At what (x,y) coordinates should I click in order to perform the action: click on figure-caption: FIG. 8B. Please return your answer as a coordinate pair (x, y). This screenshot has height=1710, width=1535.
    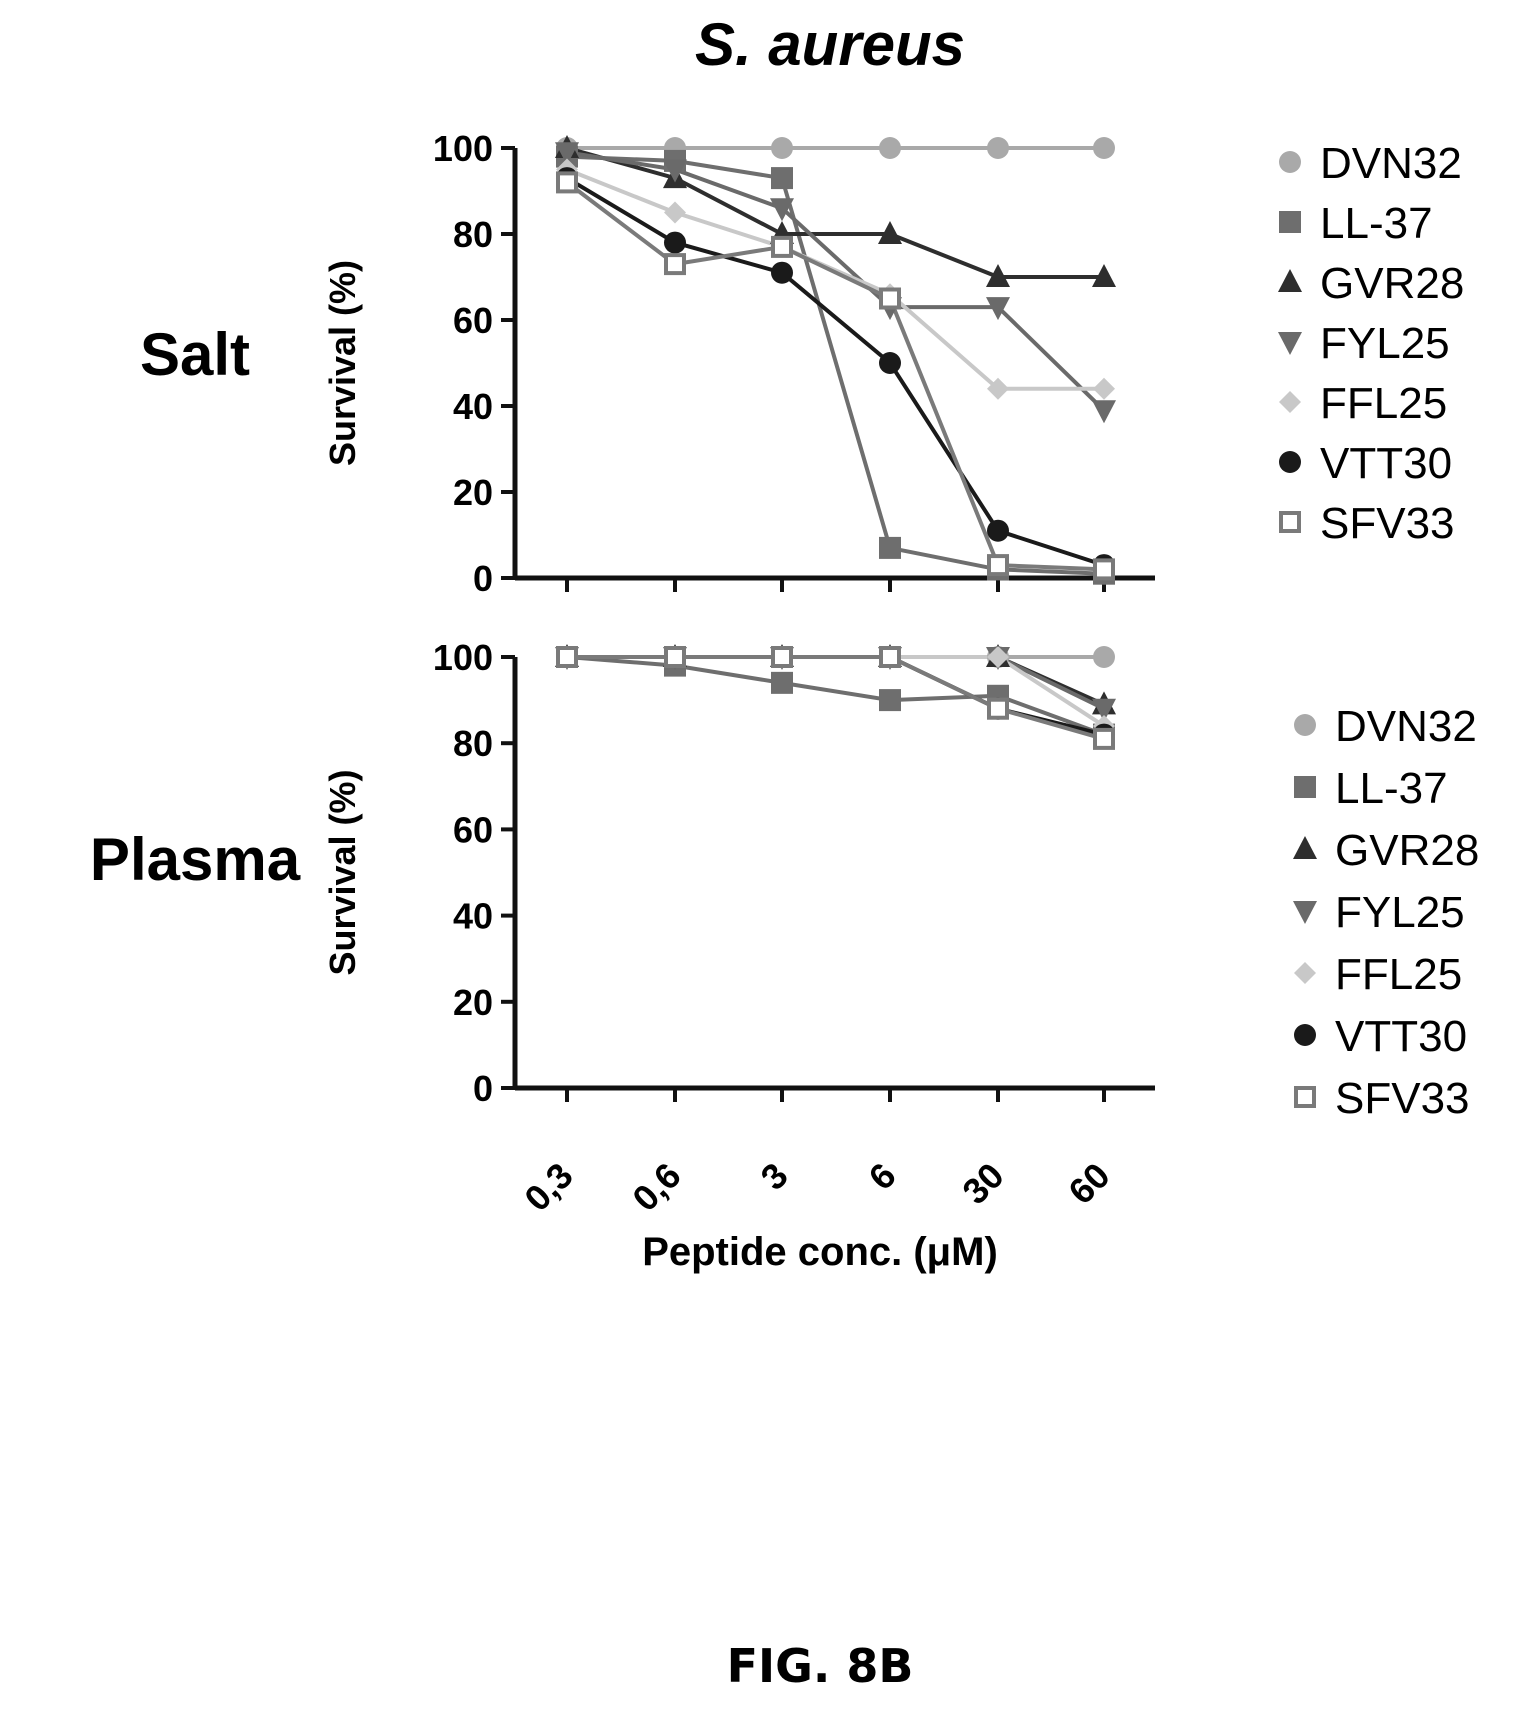
    Looking at the image, I should click on (820, 1666).